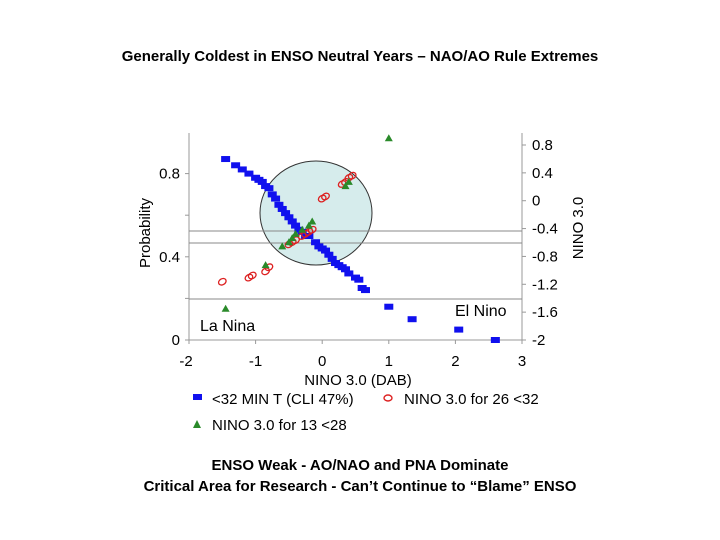 The width and height of the screenshot is (720, 540). I want to click on legend-blue-marker, so click(197, 397).